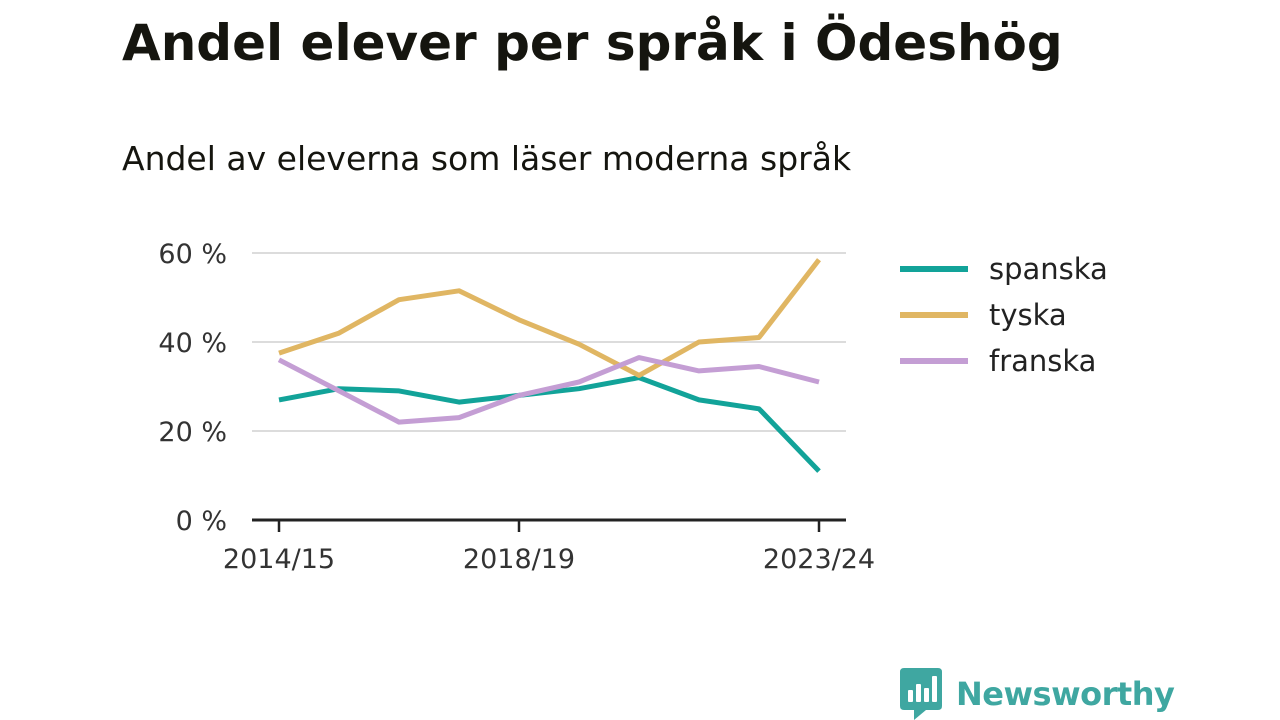  What do you see at coordinates (1028, 315) in the screenshot?
I see `legend-label-tyska: tyska` at bounding box center [1028, 315].